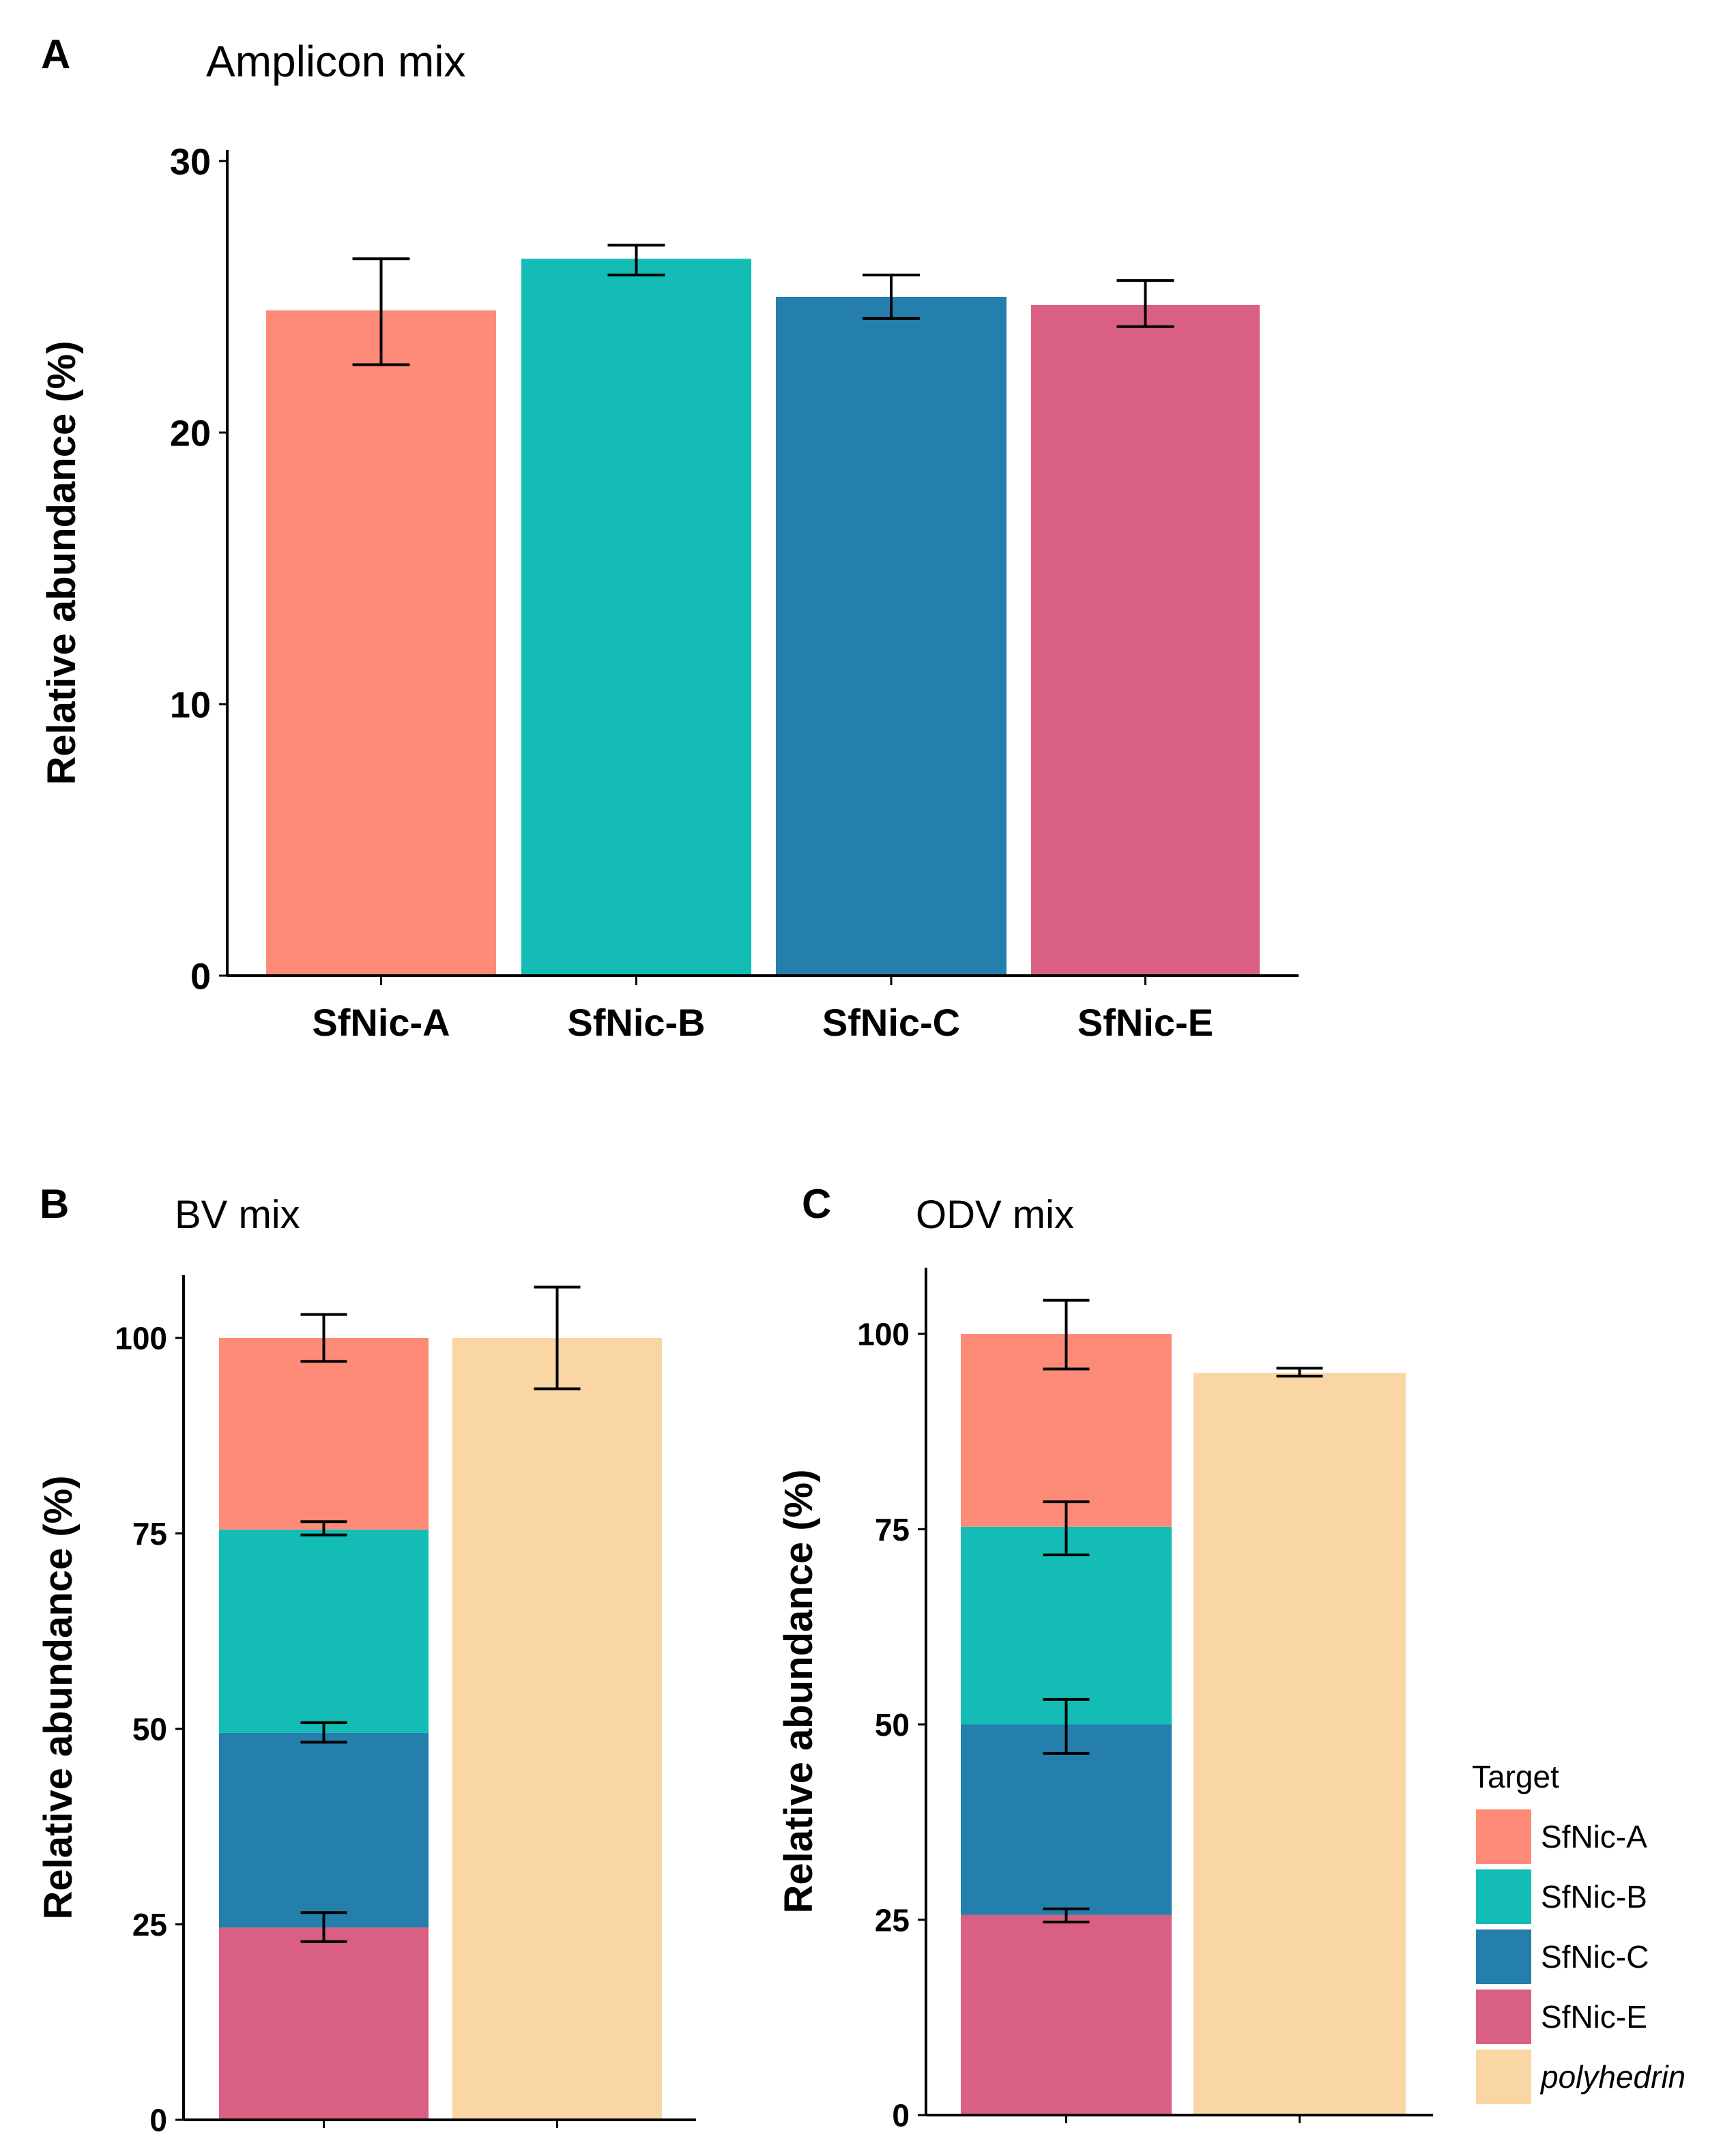  I want to click on panel-letter: C, so click(817, 1204).